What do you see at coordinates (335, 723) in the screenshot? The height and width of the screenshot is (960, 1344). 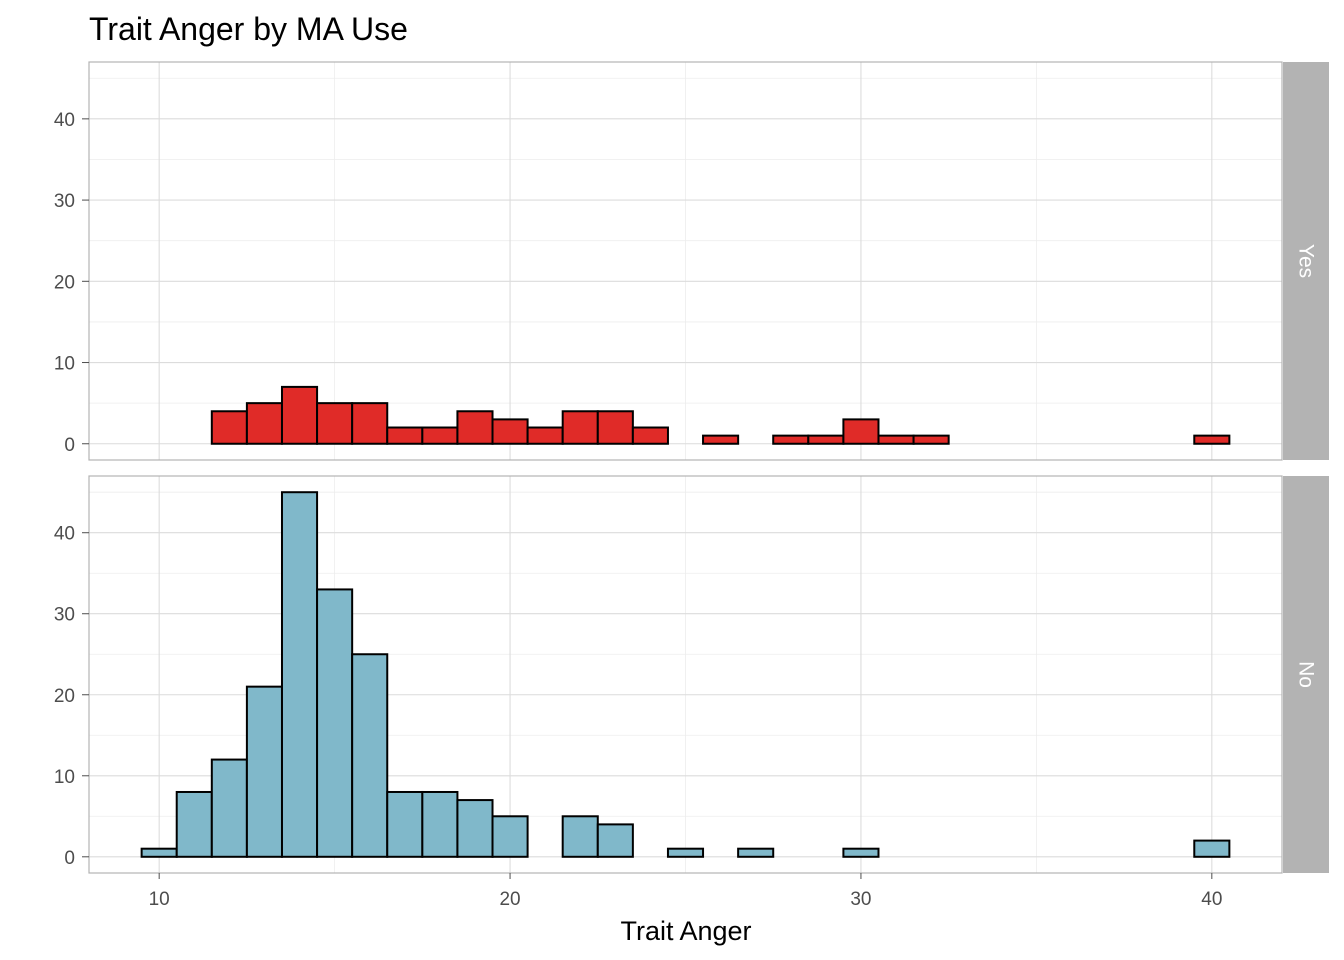 I see `histogram-bar: 33` at bounding box center [335, 723].